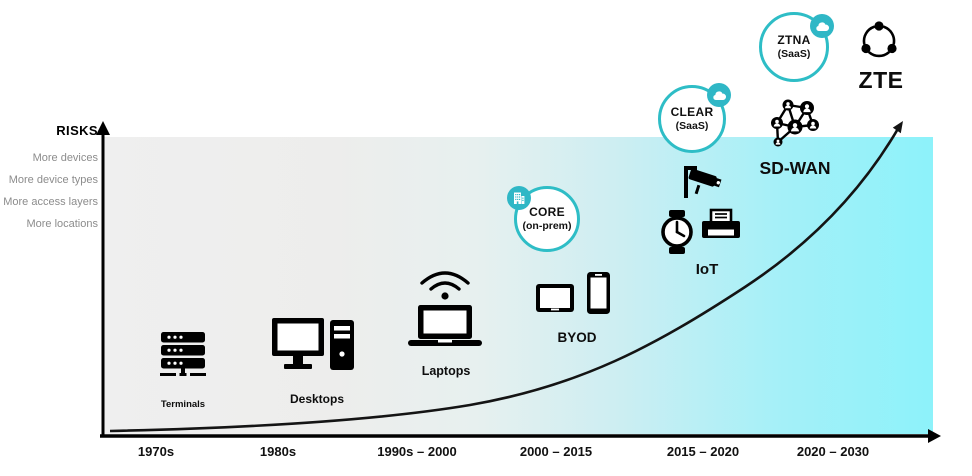 The width and height of the screenshot is (972, 476). I want to click on risk-factor-more-locations: More locations, so click(62, 224).